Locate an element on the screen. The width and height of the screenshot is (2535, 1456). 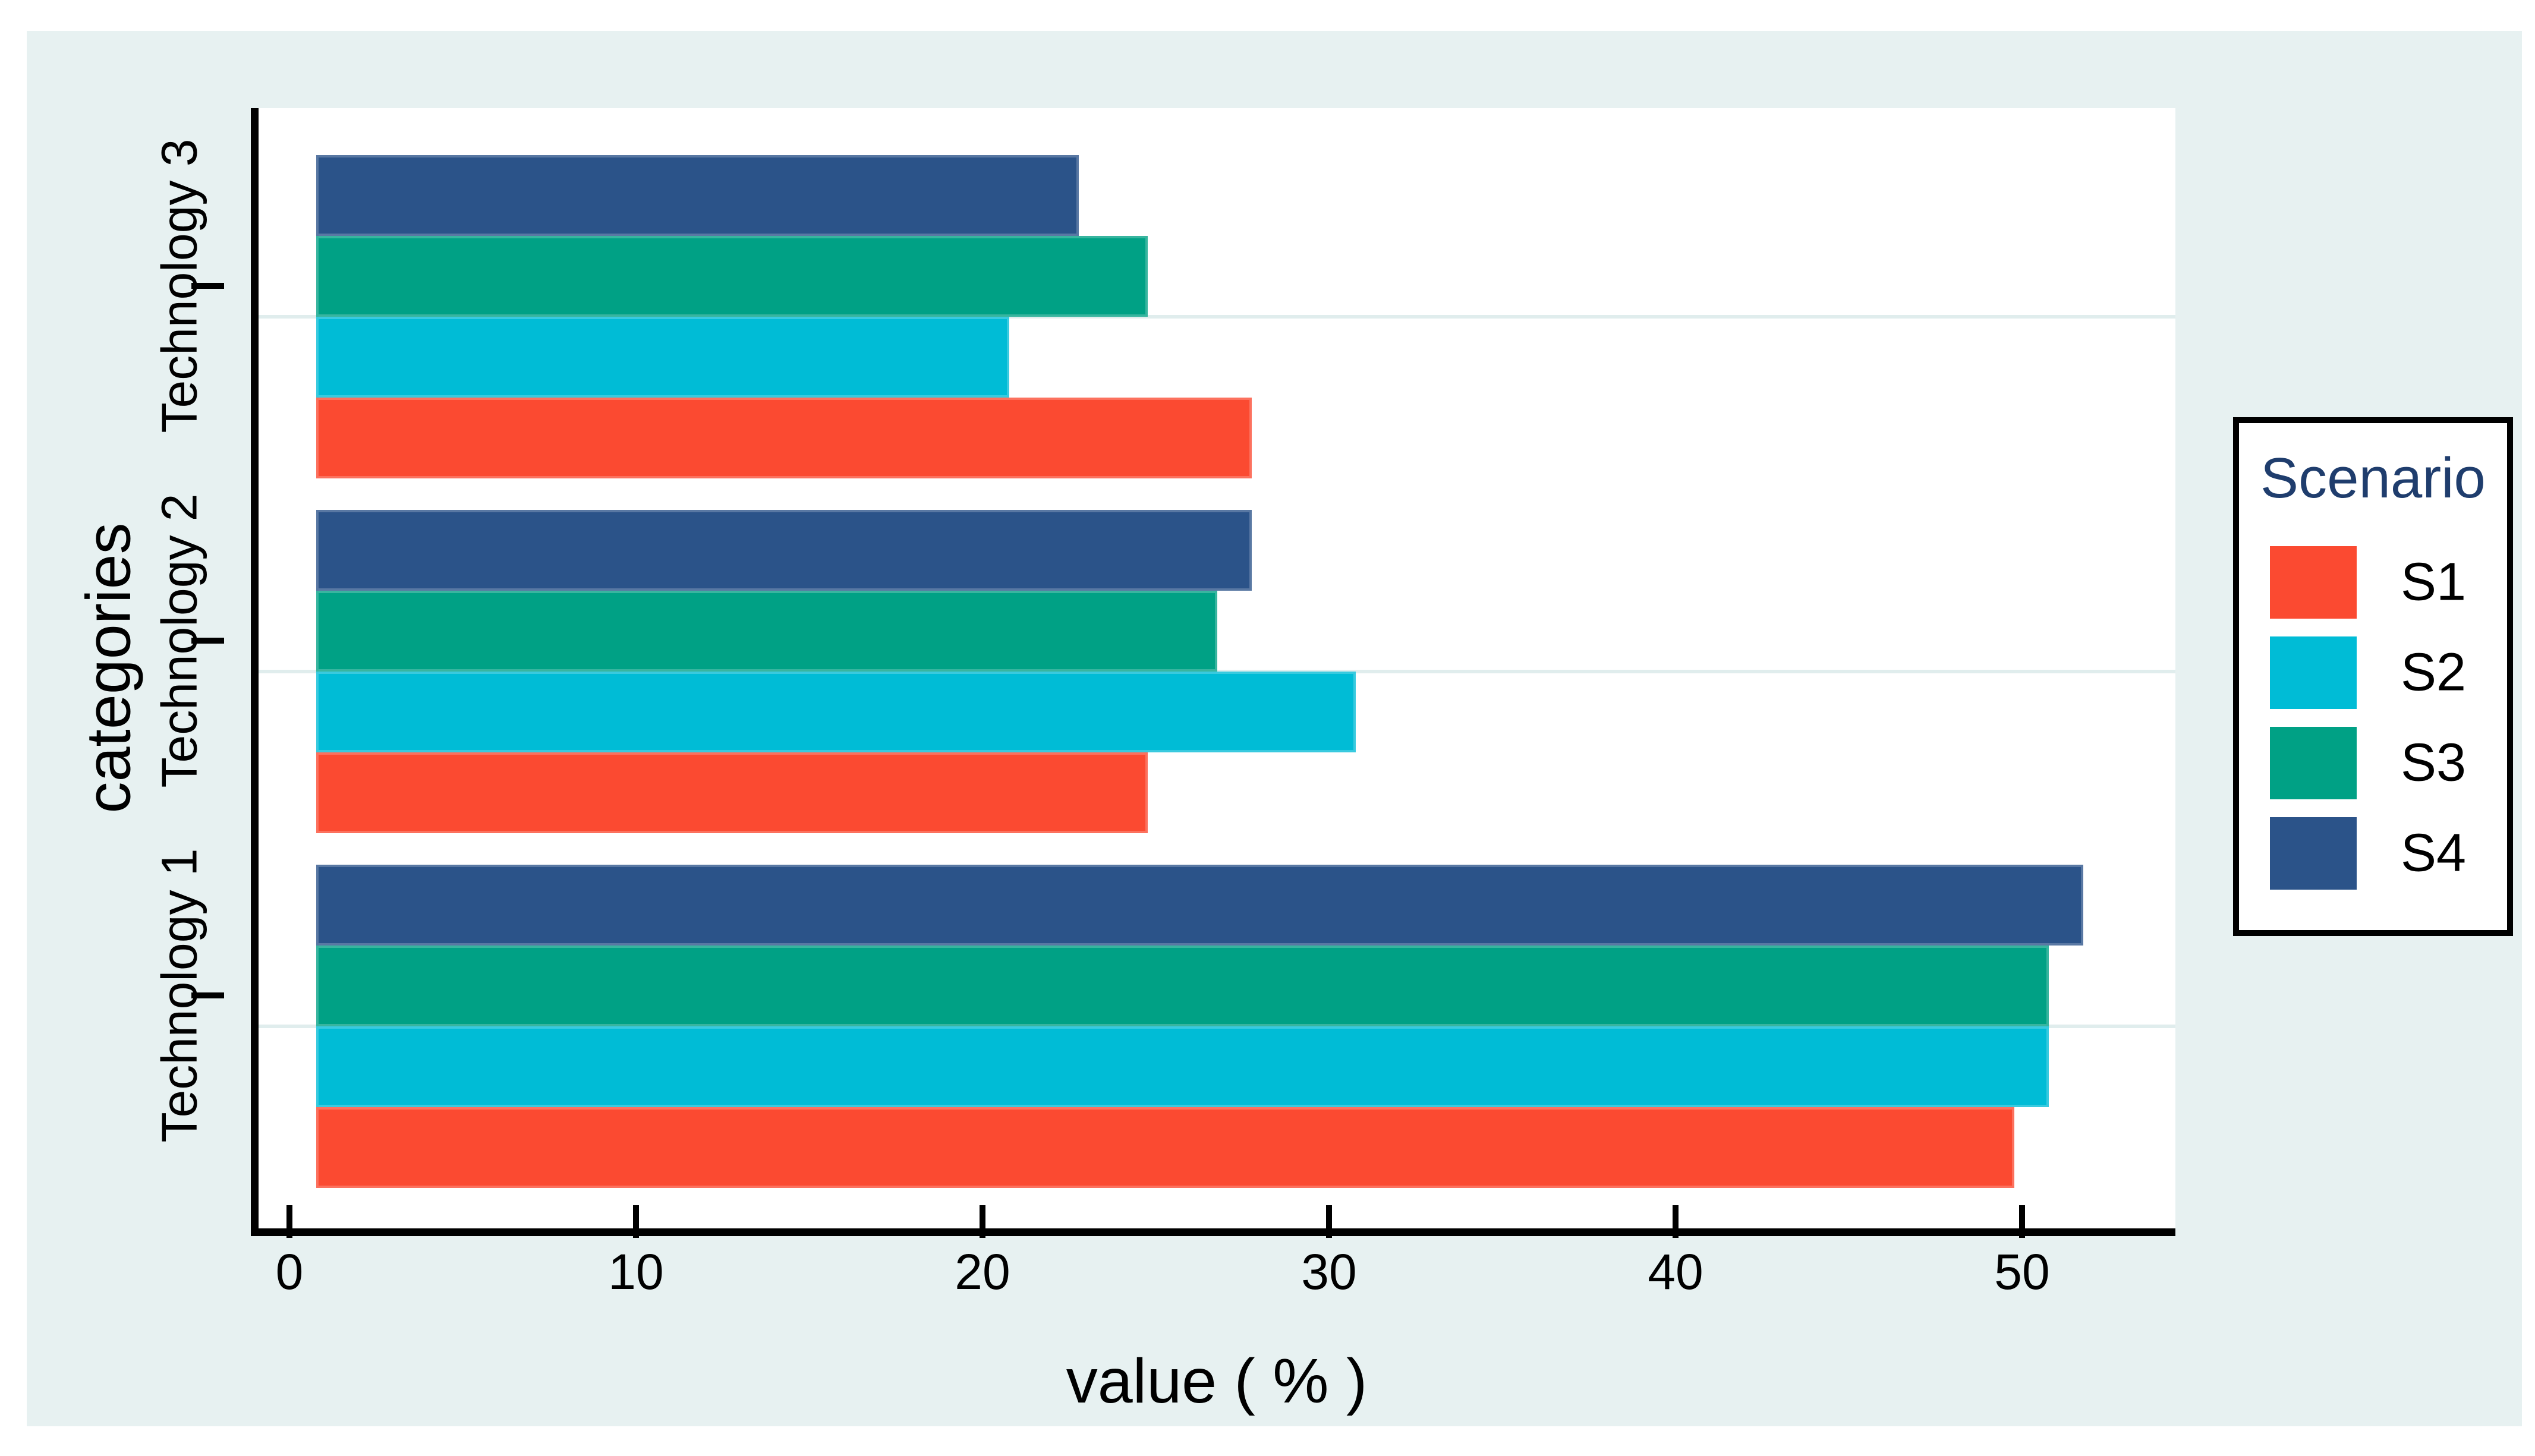
legend-label-s4: S4 is located at coordinates (2434, 853).